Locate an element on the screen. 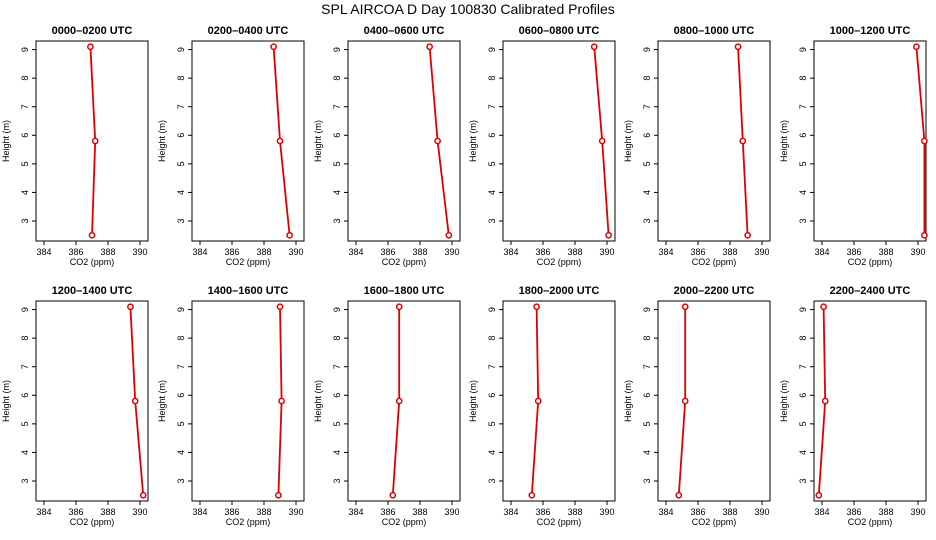  panel-title: 0200–0400 UTC is located at coordinates (248, 31).